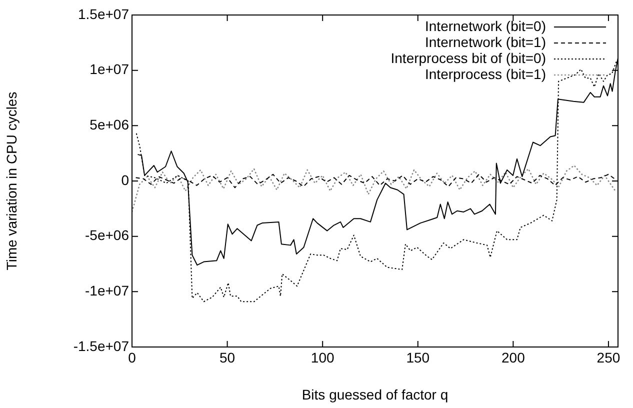  What do you see at coordinates (228, 357) in the screenshot?
I see `x-tick-label: 50` at bounding box center [228, 357].